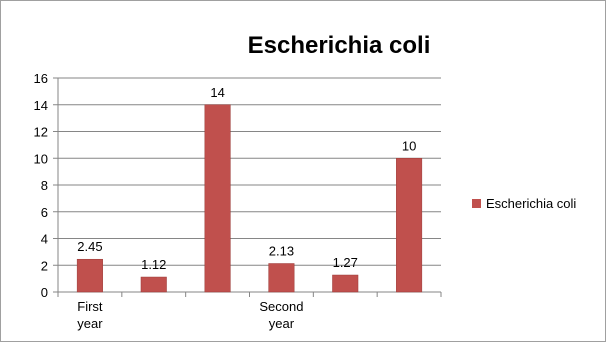 This screenshot has height=343, width=606. Describe the element at coordinates (44, 212) in the screenshot. I see `y-tick-label: 6` at that location.